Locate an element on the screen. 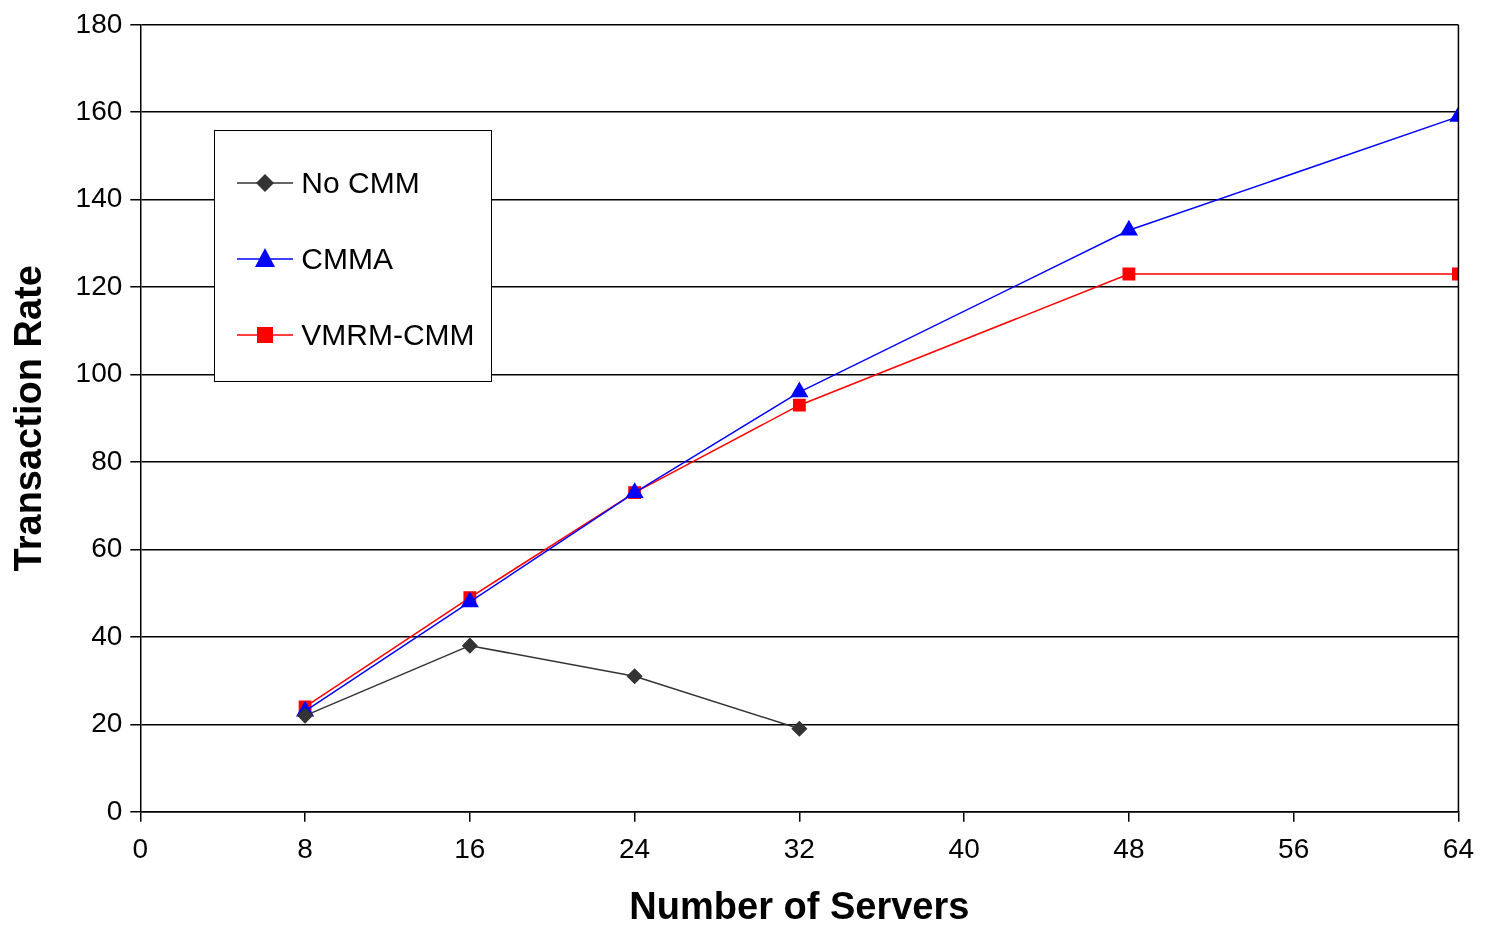  x-axis-title: Number of Servers is located at coordinates (799, 905).